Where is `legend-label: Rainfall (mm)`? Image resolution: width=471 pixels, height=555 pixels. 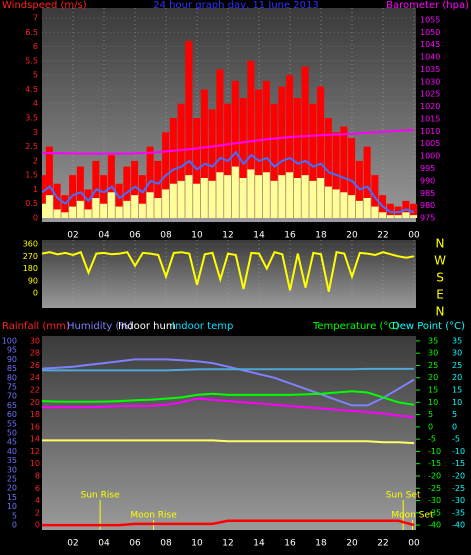 legend-label: Rainfall (mm) is located at coordinates (36, 326).